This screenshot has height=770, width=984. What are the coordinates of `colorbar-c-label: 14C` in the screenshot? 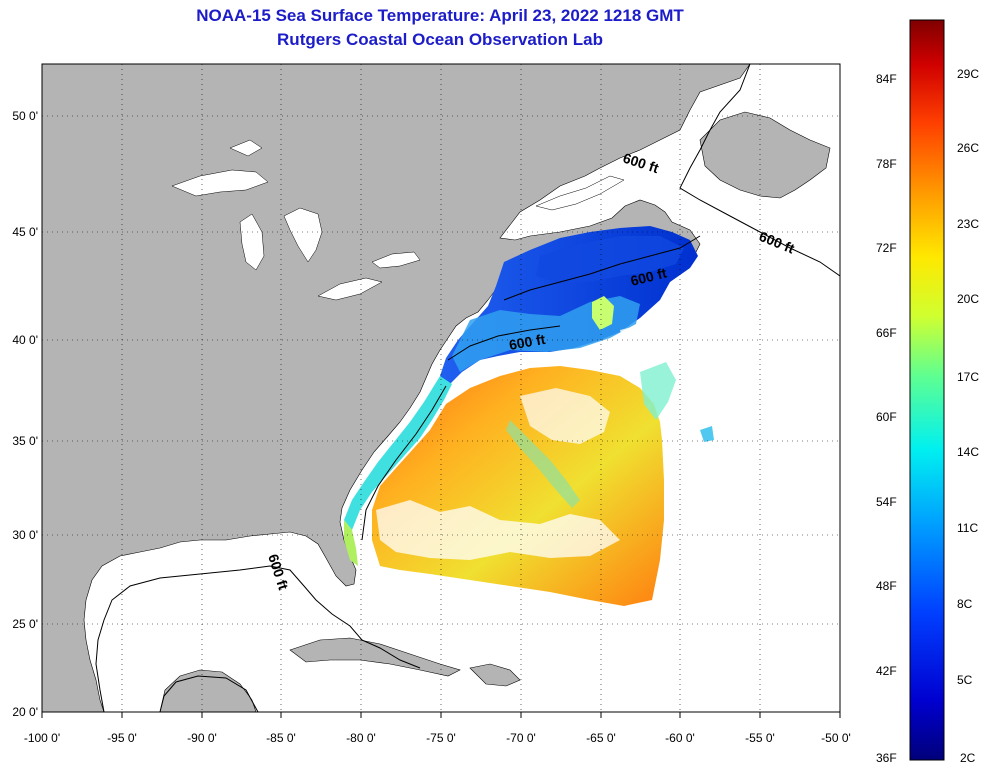 It's located at (968, 452).